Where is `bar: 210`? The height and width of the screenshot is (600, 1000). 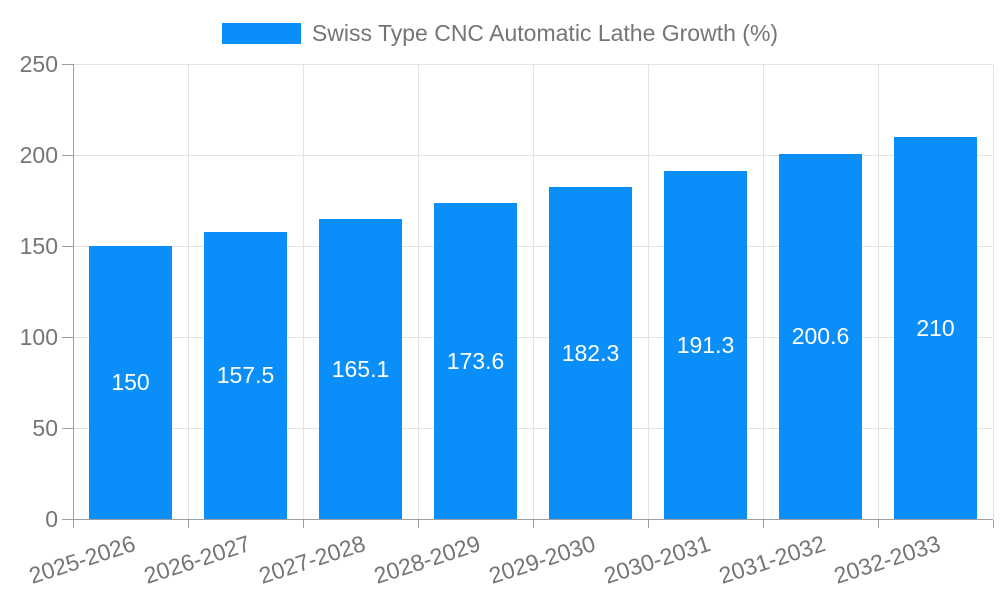
bar: 210 is located at coordinates (935, 328).